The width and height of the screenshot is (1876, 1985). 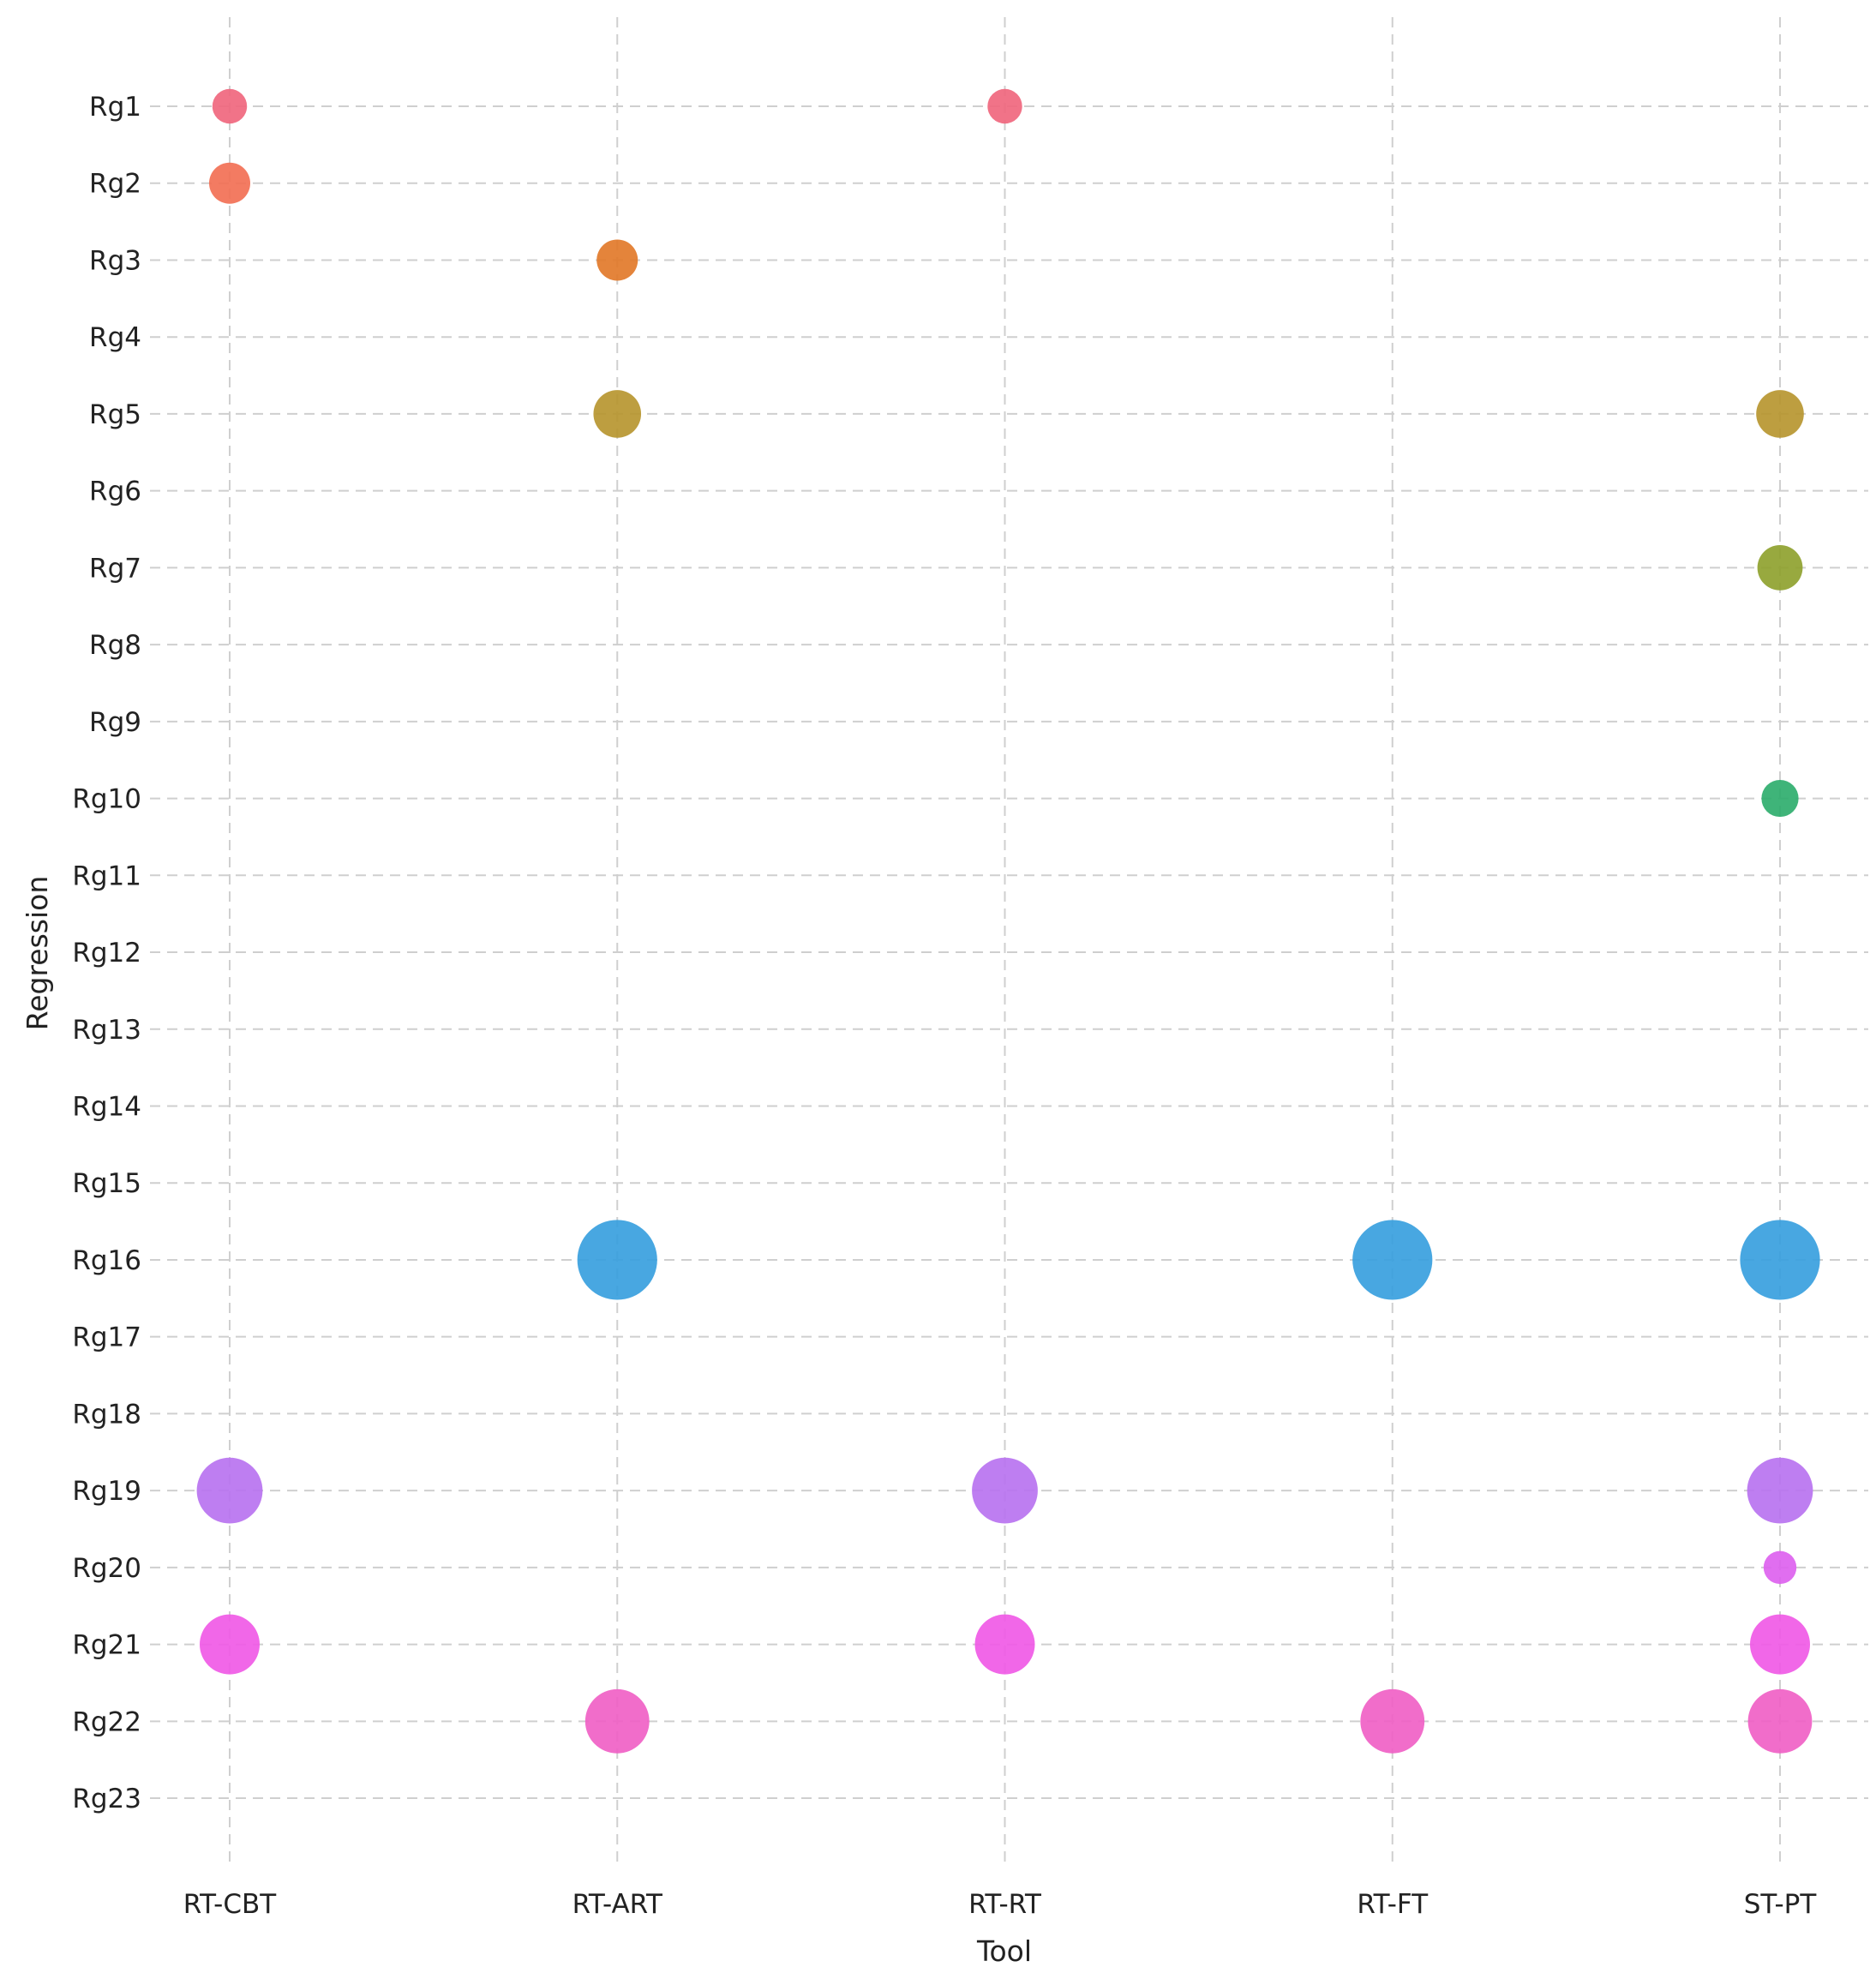 What do you see at coordinates (106, 1799) in the screenshot?
I see `y-tick-label: Rg23` at bounding box center [106, 1799].